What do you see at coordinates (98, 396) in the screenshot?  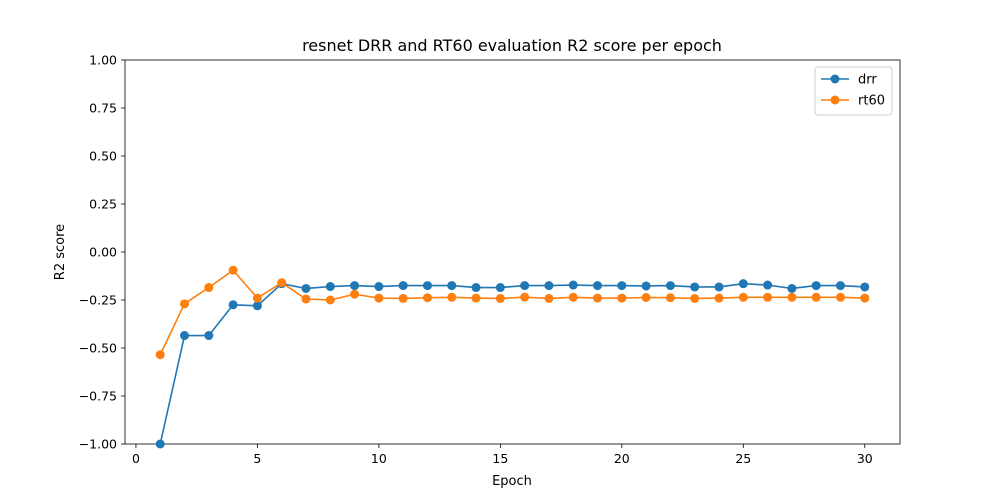 I see `y-tick-label: −0.75` at bounding box center [98, 396].